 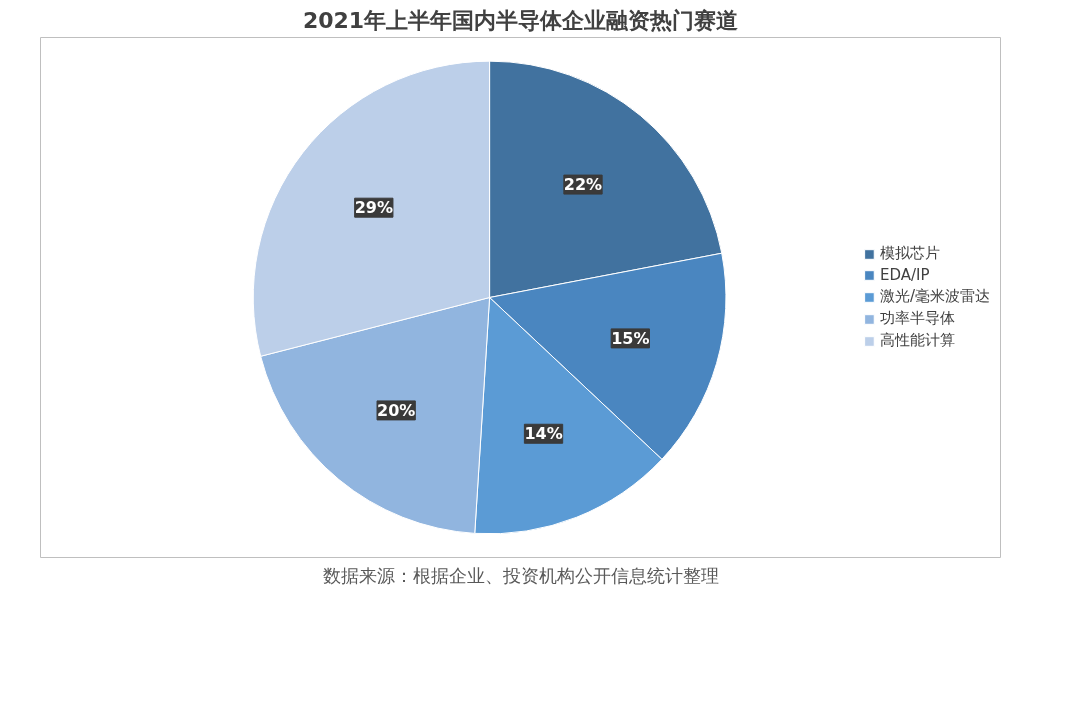 I want to click on data-label: 22%, so click(x=583, y=185).